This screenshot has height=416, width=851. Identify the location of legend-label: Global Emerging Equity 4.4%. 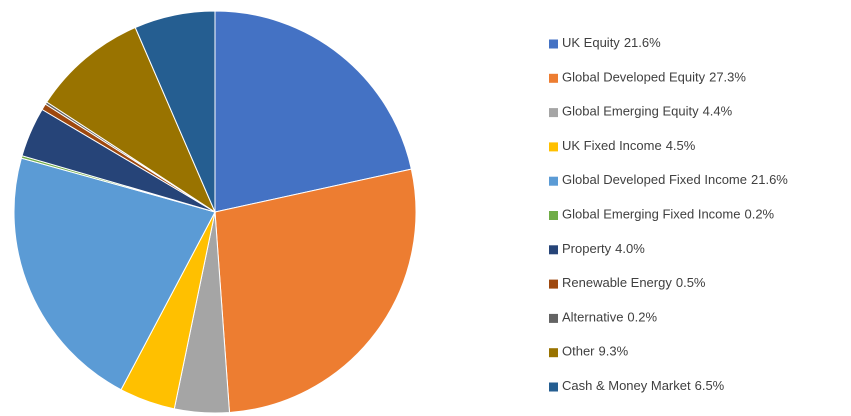
(647, 111).